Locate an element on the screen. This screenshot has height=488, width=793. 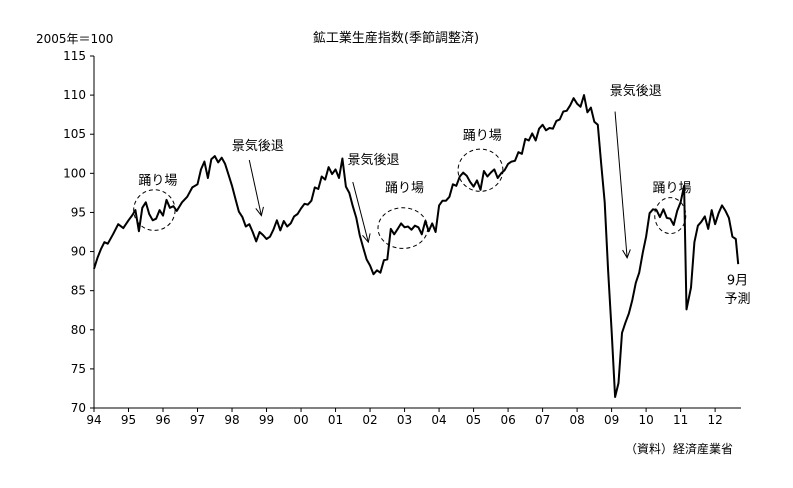
x-tick-label: 09 is located at coordinates (611, 420).